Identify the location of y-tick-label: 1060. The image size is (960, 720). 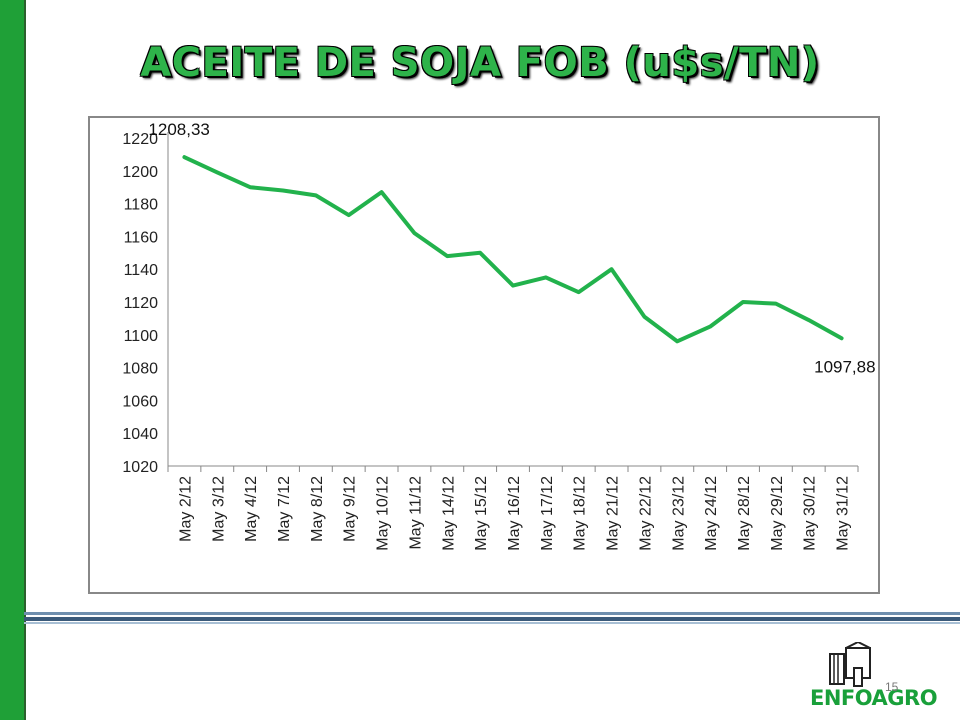
(140, 401).